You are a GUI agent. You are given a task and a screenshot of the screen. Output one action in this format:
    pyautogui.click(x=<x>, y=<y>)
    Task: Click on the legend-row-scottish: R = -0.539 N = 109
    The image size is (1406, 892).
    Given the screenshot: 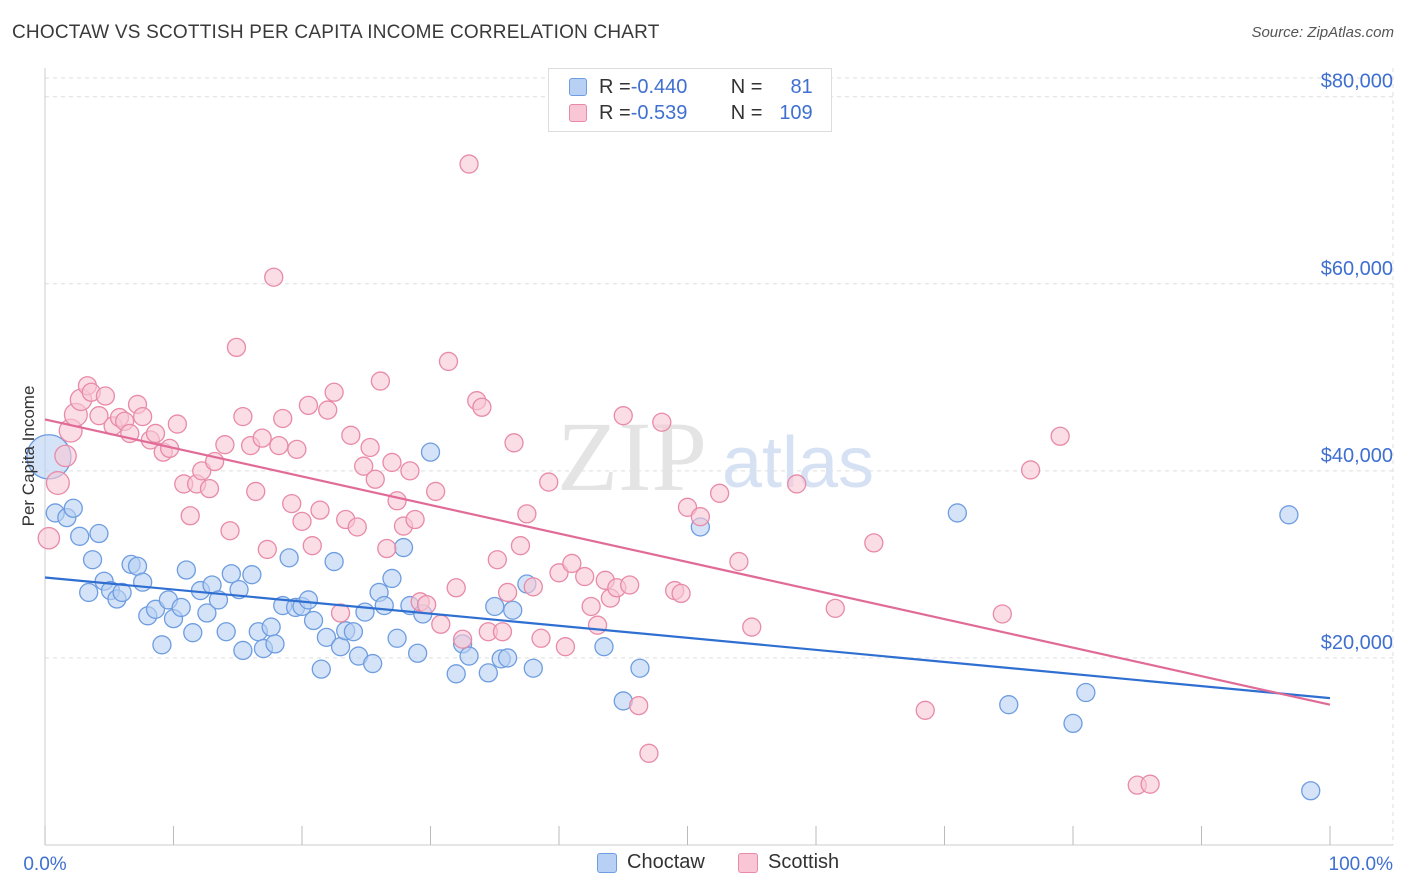 What is the action you would take?
    pyautogui.click(x=691, y=113)
    